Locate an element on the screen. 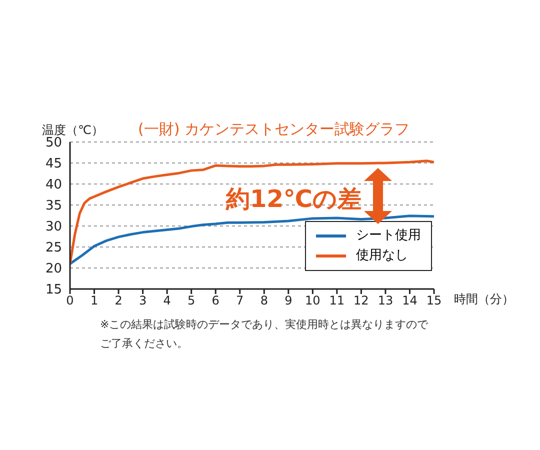 The image size is (540, 450). y-tick-label: 15 is located at coordinates (53, 290).